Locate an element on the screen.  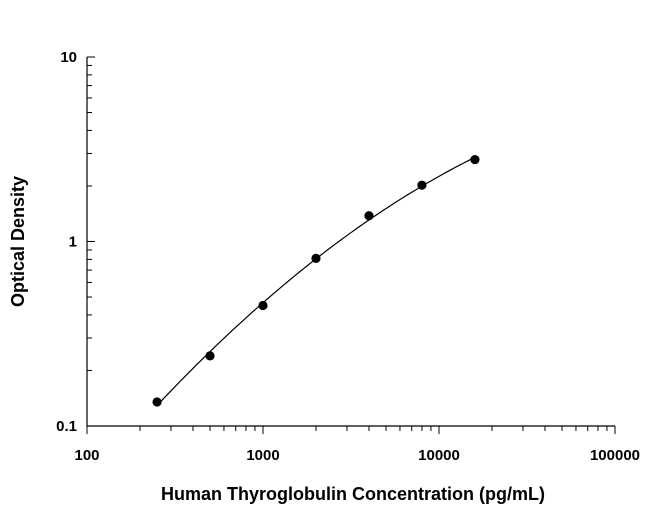
x-tick-label: 1000 is located at coordinates (262, 455).